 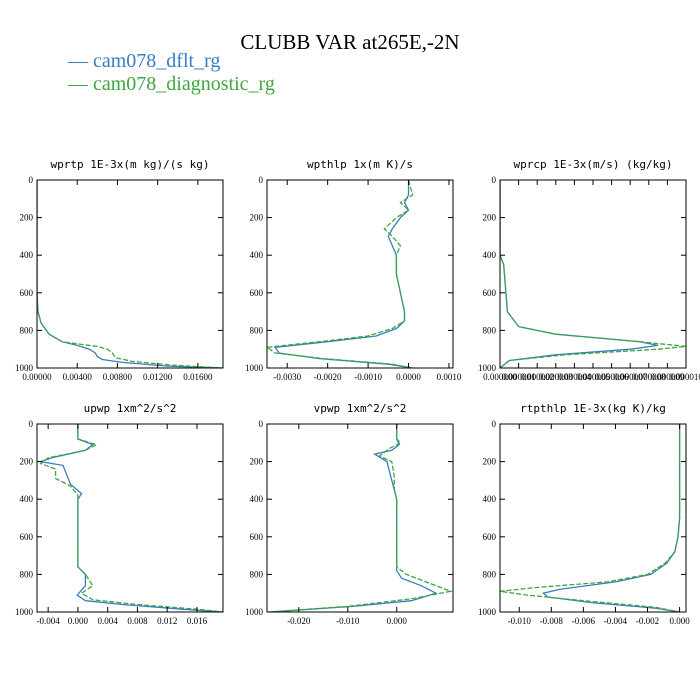 I want to click on x-tick-label: 0.000010, so click(x=684, y=377).